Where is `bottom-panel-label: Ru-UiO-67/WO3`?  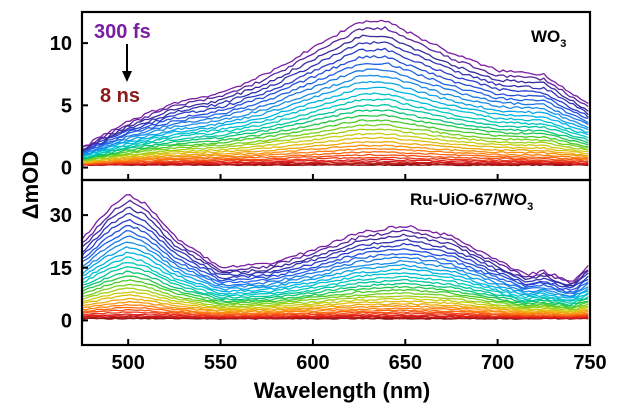 bottom-panel-label: Ru-UiO-67/WO3 is located at coordinates (471, 201).